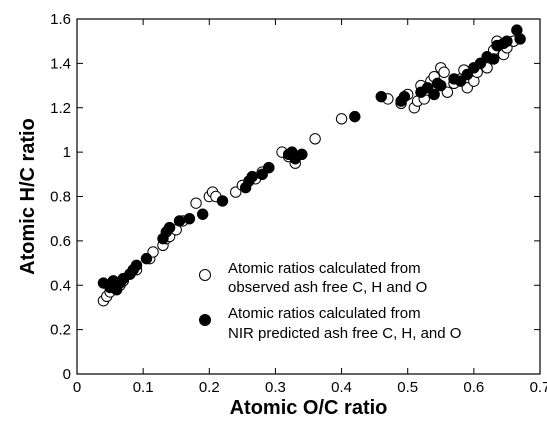 This screenshot has height=421, width=547. I want to click on y-tick-label: 1.6, so click(60, 19).